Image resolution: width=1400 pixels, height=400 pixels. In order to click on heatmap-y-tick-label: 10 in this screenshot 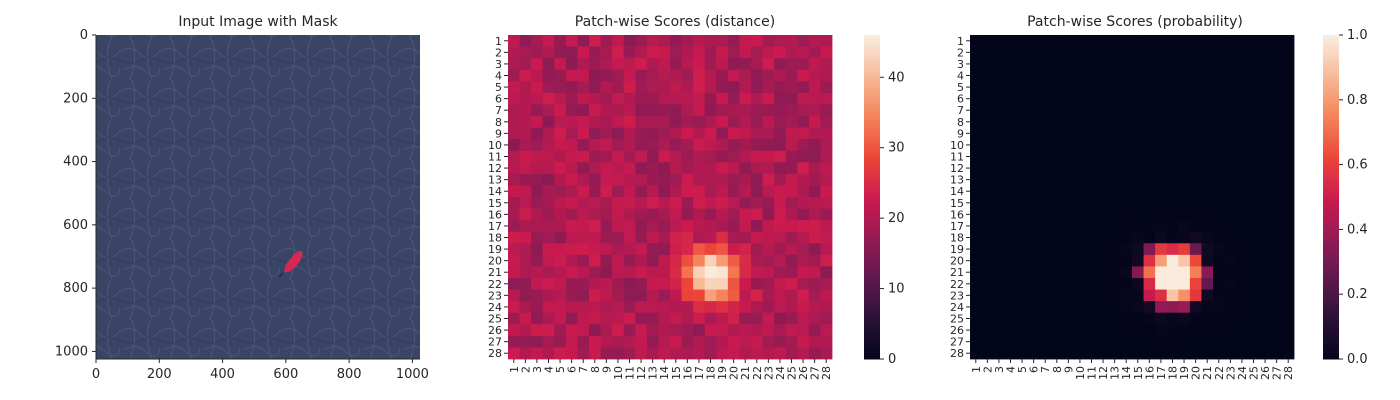, I will do `click(495, 145)`.